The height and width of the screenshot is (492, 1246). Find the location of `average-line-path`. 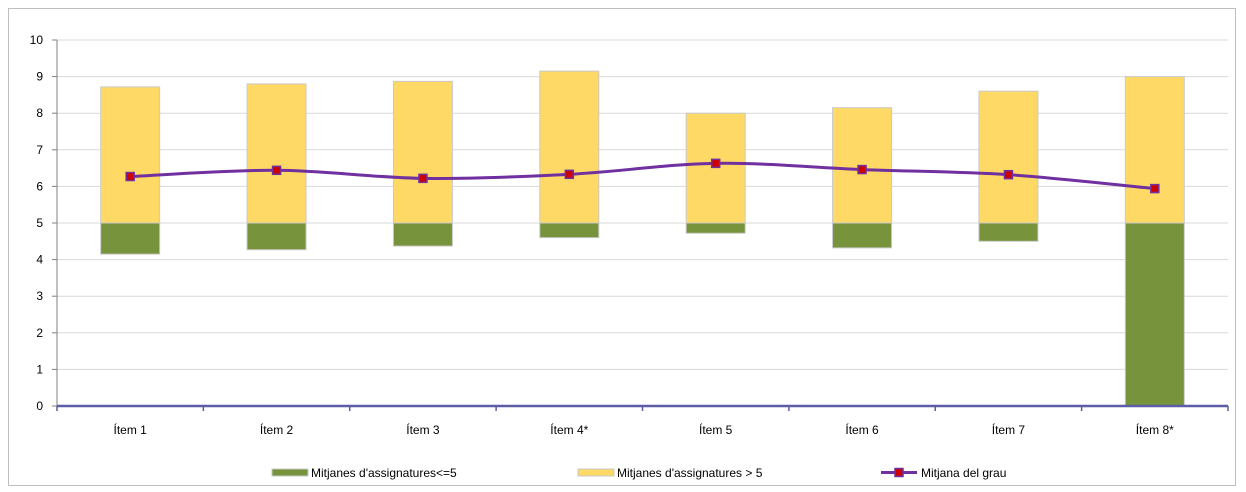

average-line-path is located at coordinates (642, 176).